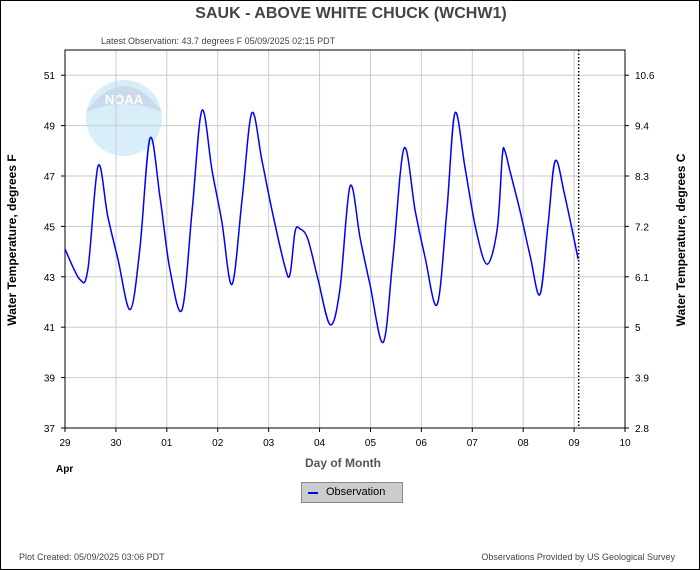 Image resolution: width=700 pixels, height=570 pixels. What do you see at coordinates (320, 443) in the screenshot?
I see `x-tick-label: 04` at bounding box center [320, 443].